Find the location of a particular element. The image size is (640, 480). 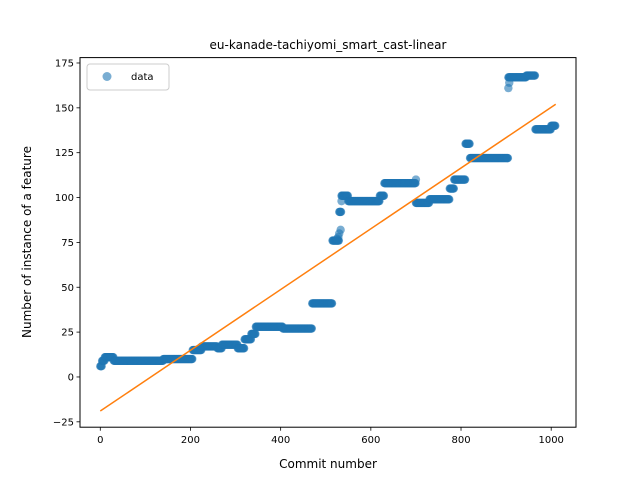

legend: data is located at coordinates (128, 77).